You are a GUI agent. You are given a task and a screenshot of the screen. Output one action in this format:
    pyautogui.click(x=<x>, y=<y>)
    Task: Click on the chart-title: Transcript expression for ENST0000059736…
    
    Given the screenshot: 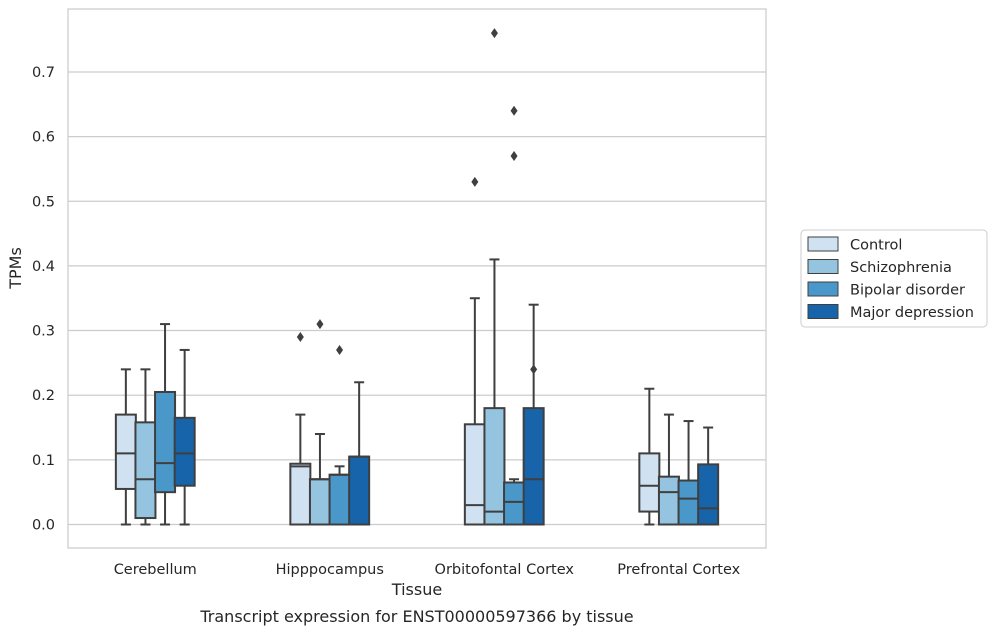 What is the action you would take?
    pyautogui.click(x=416, y=616)
    